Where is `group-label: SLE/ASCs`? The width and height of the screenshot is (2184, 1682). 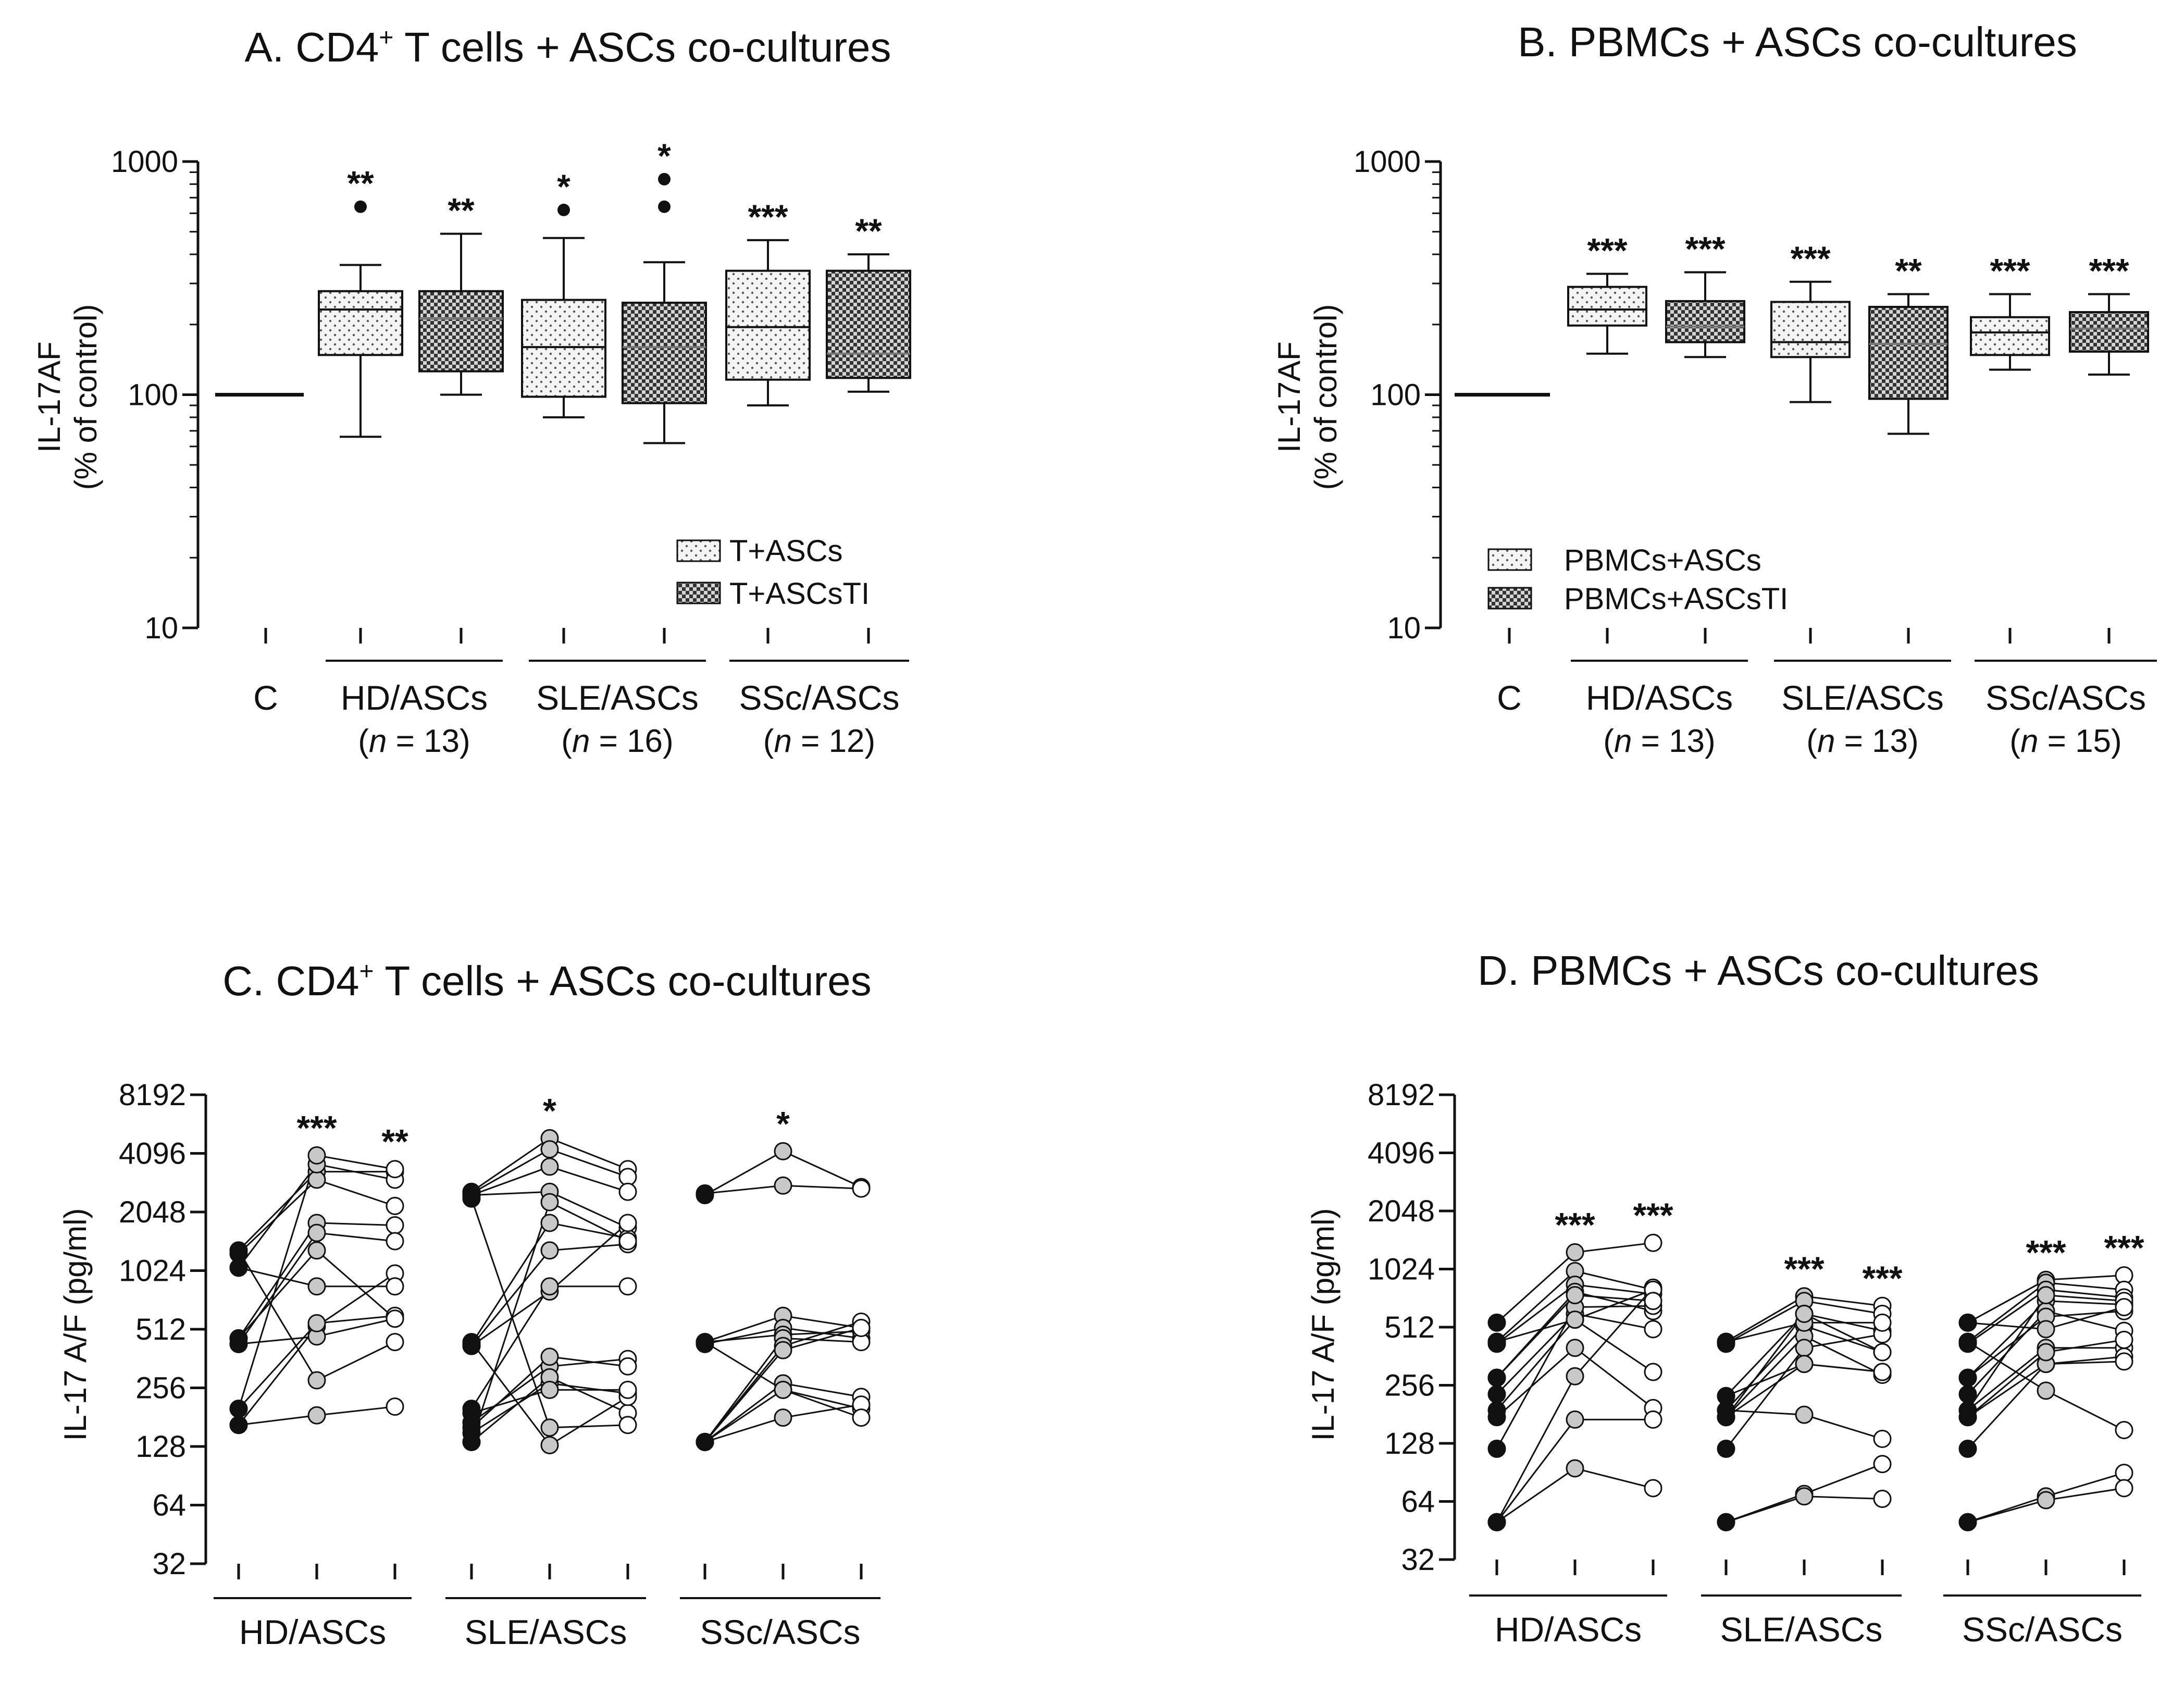
group-label: SLE/ASCs is located at coordinates (617, 697).